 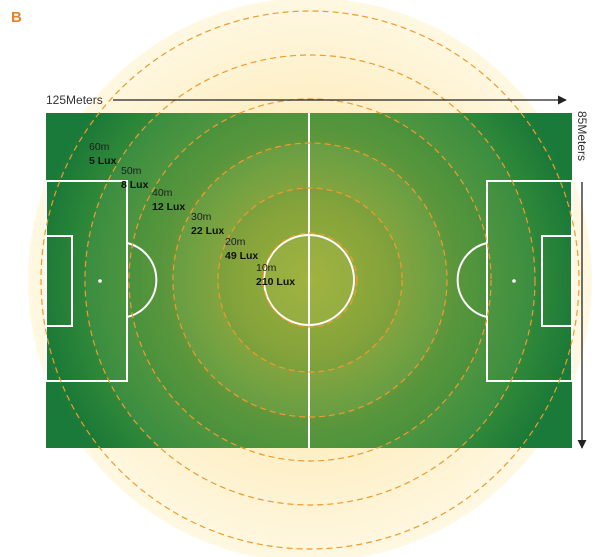 What do you see at coordinates (103, 161) in the screenshot?
I see `ring-illuminance-label: 5 Lux` at bounding box center [103, 161].